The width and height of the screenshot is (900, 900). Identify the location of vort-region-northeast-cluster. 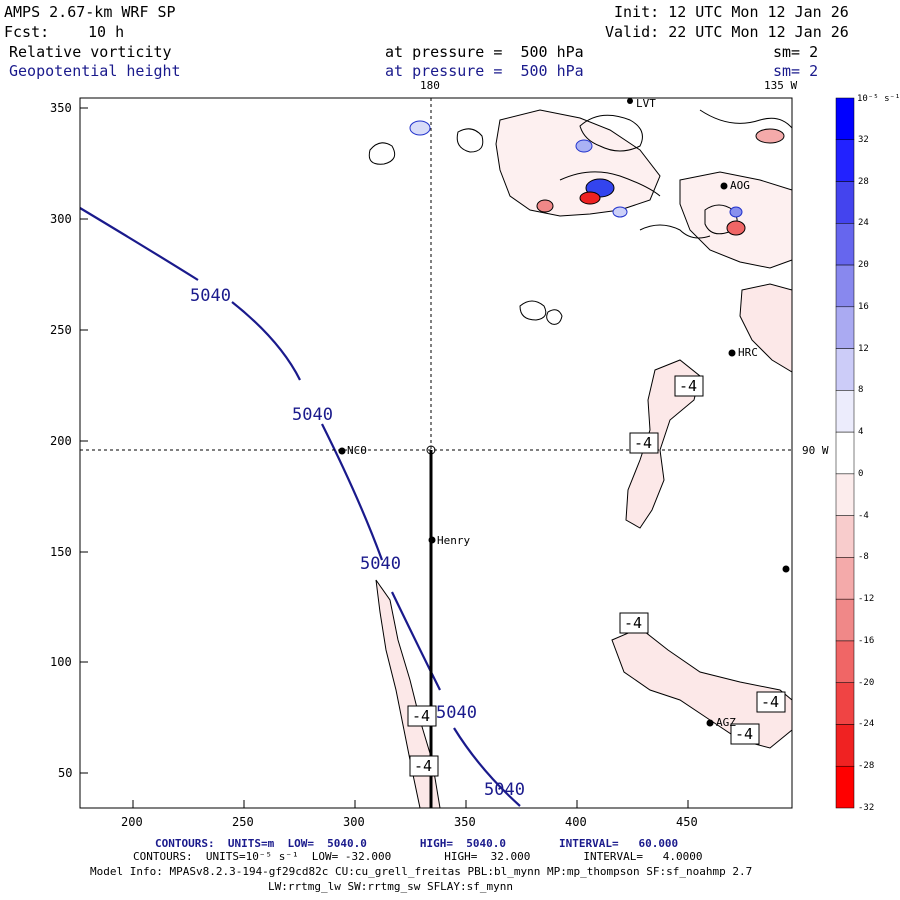
(736, 220).